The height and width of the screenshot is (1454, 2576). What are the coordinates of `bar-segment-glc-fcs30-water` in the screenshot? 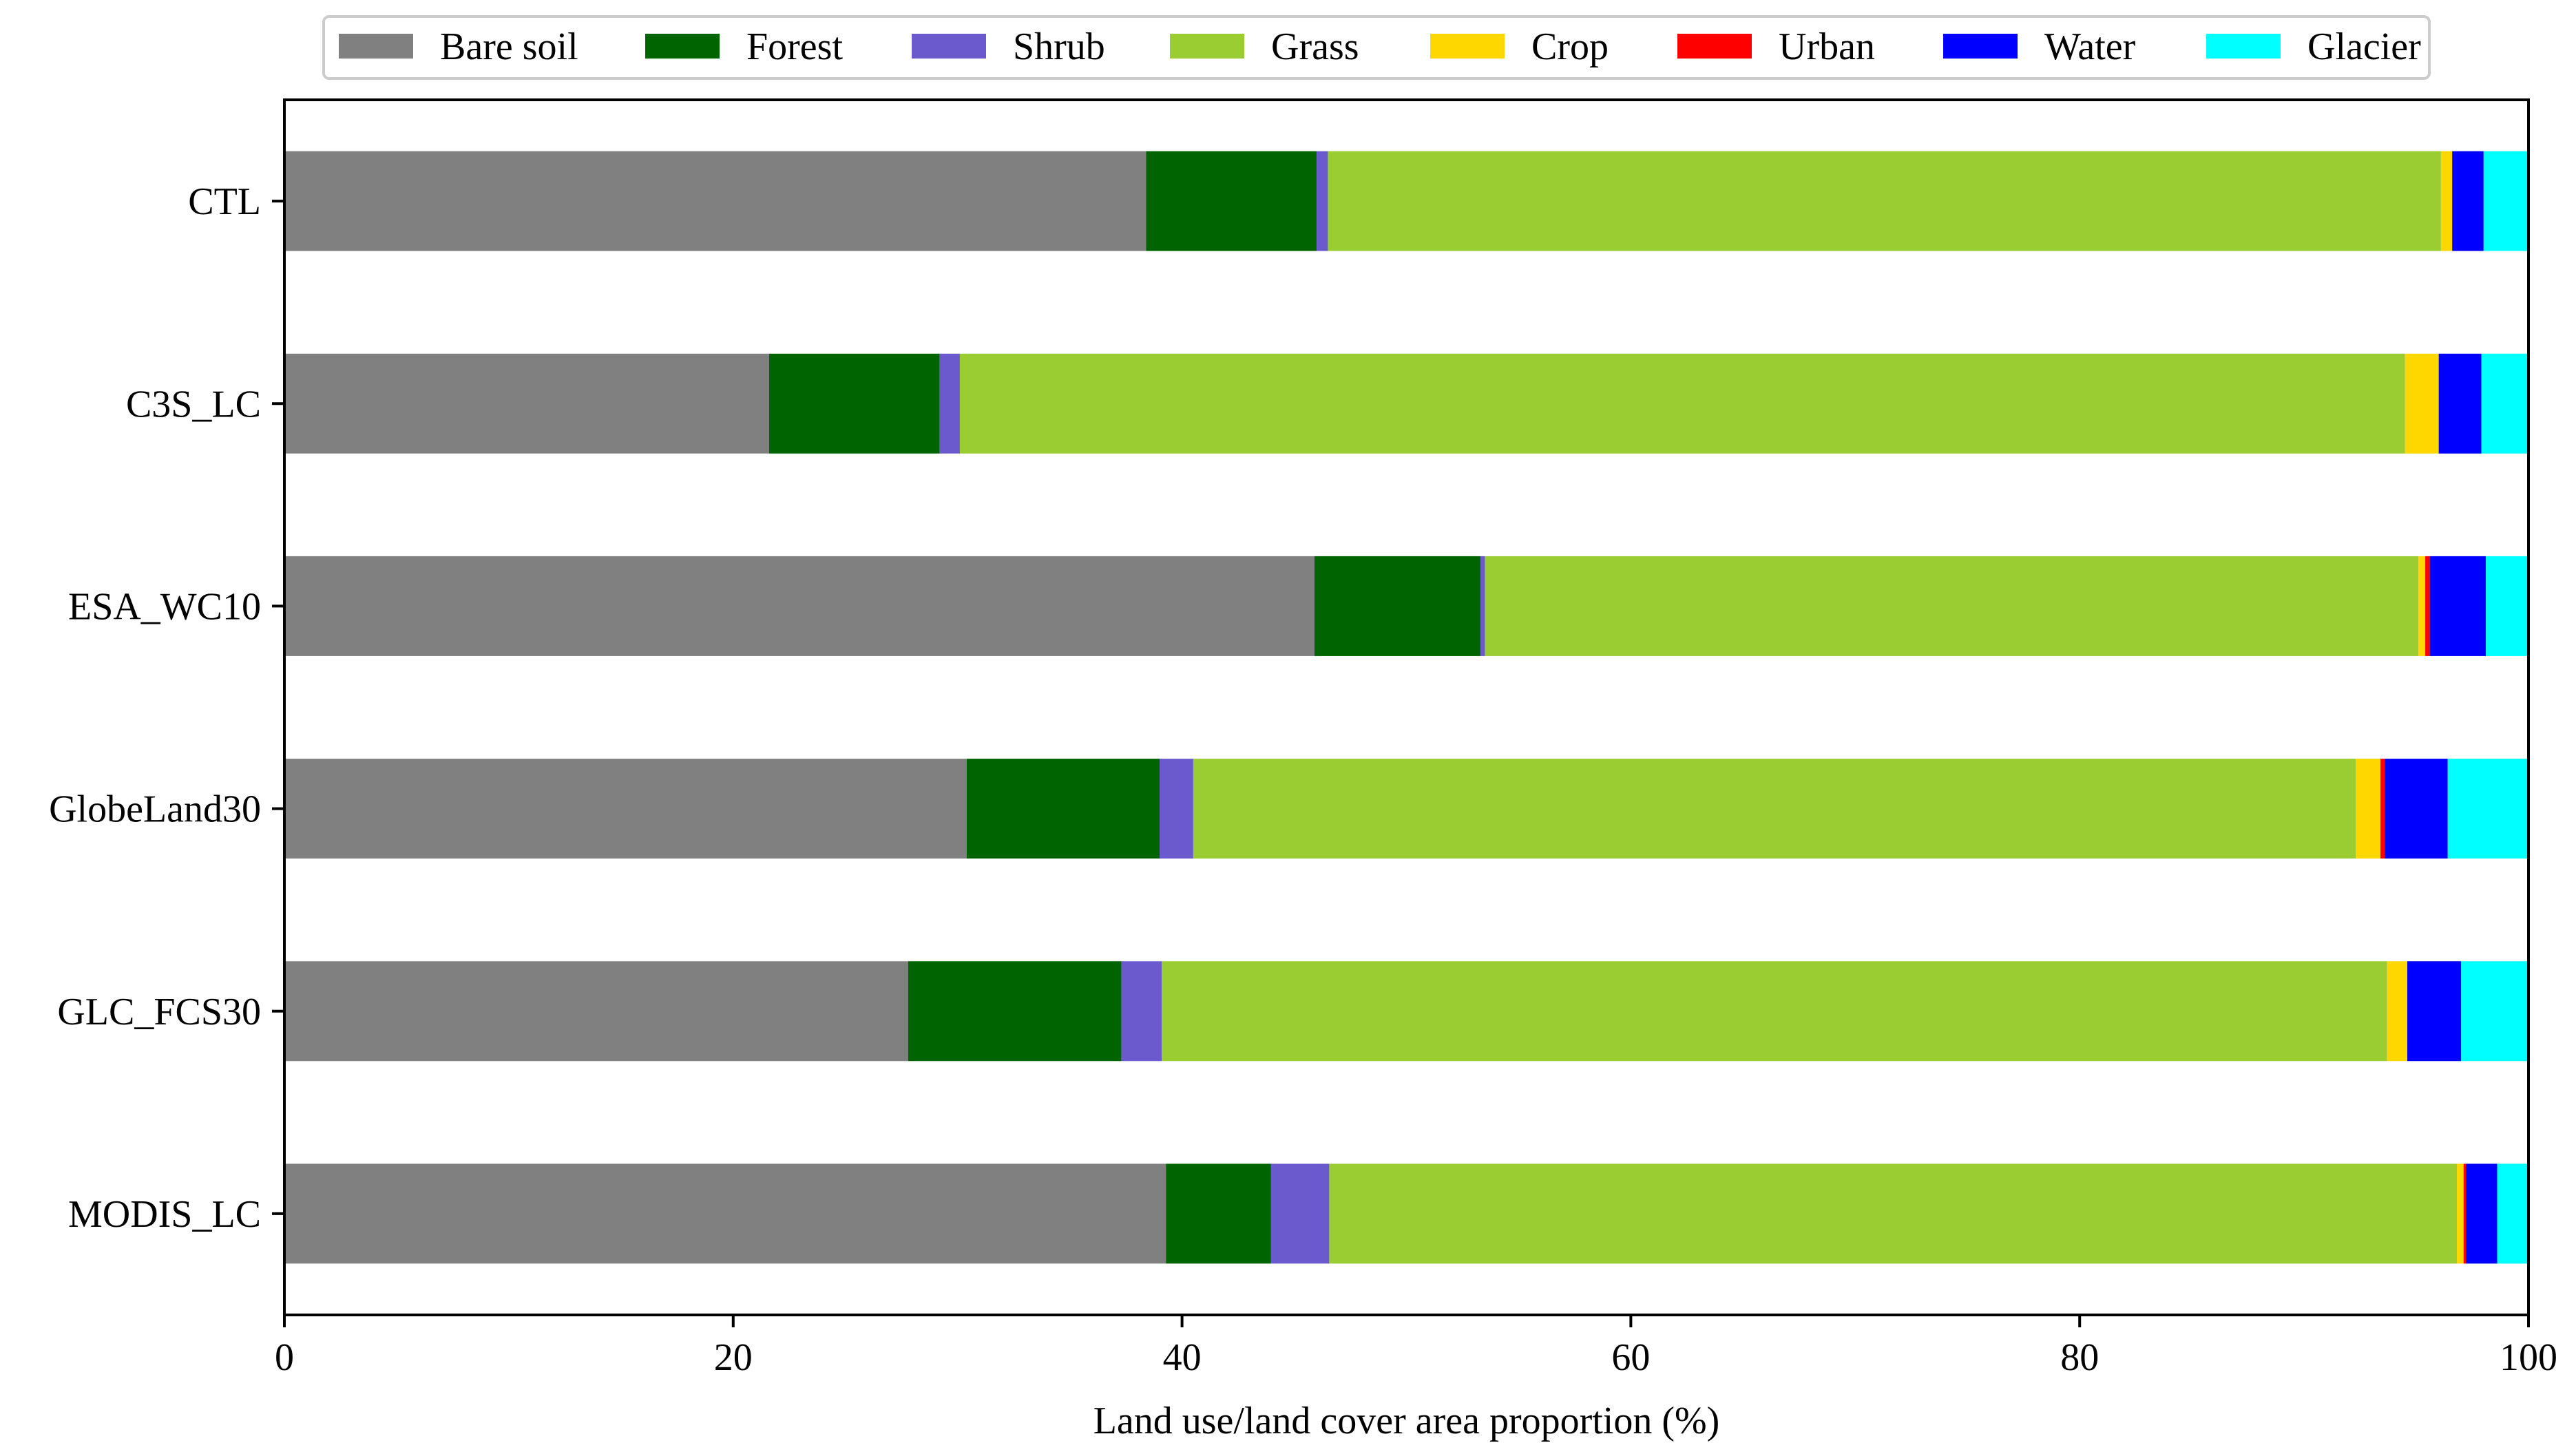 It's located at (2434, 1012).